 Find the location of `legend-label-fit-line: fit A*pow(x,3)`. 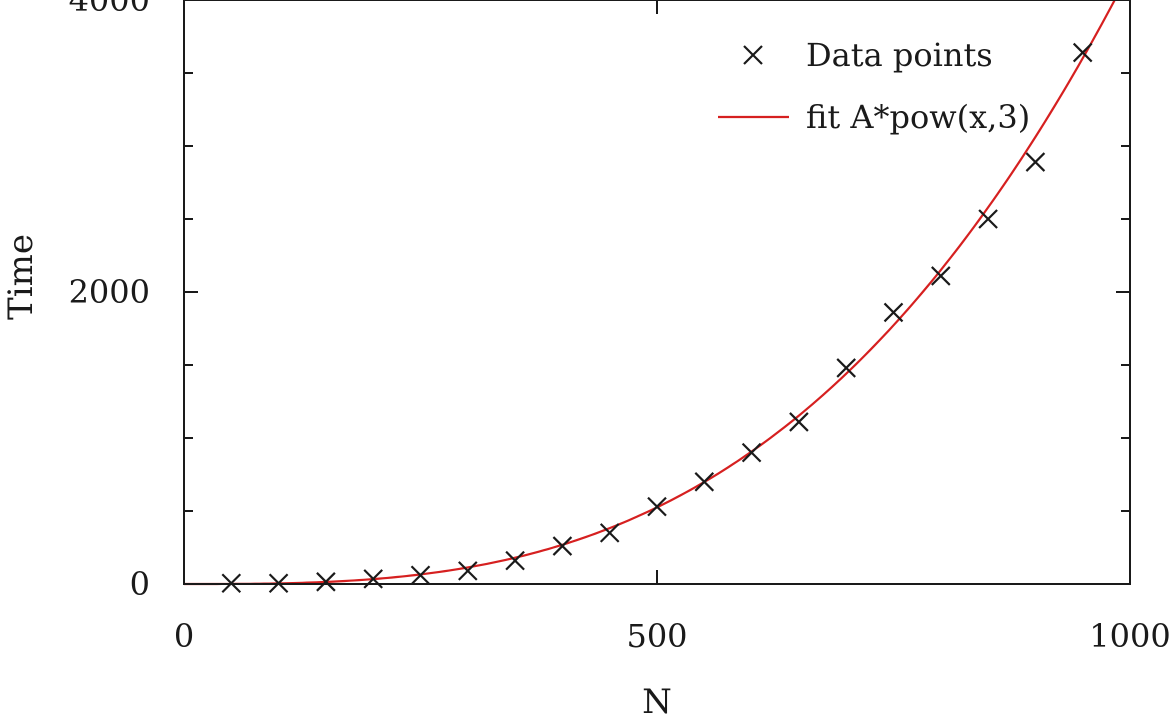

legend-label-fit-line: fit A*pow(x,3) is located at coordinates (918, 117).